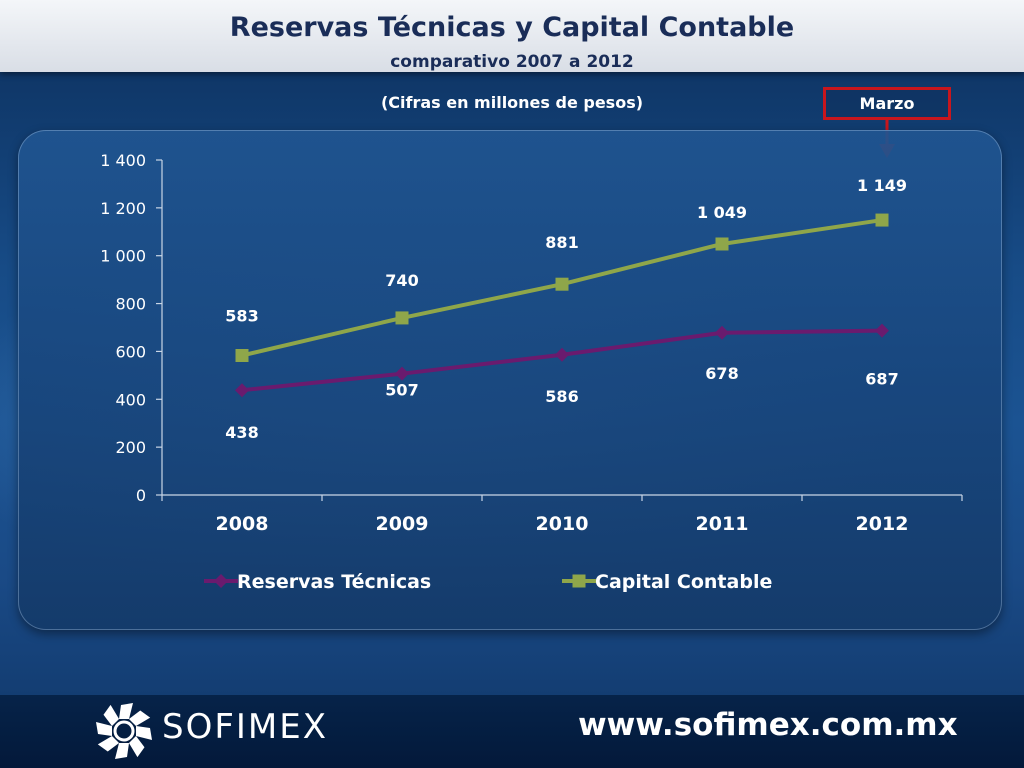 This screenshot has height=768, width=1024. What do you see at coordinates (241, 315) in the screenshot?
I see `data-label: 583` at bounding box center [241, 315].